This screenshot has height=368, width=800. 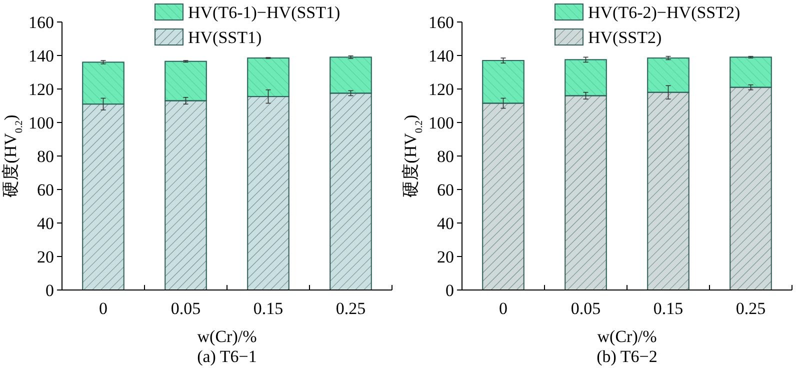 I want to click on legend-label: HV(SST1), so click(x=225, y=37).